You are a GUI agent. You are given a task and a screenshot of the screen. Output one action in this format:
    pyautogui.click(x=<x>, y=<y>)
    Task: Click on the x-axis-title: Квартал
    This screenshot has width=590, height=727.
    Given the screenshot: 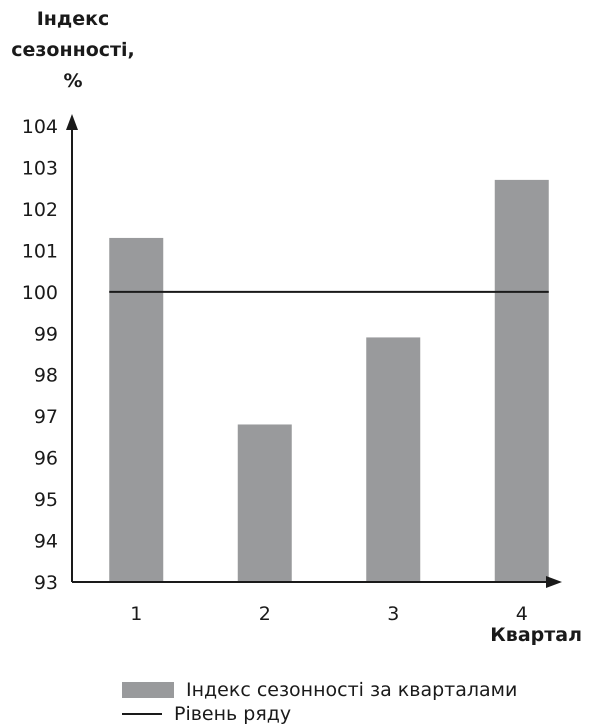 What is the action you would take?
    pyautogui.click(x=536, y=635)
    